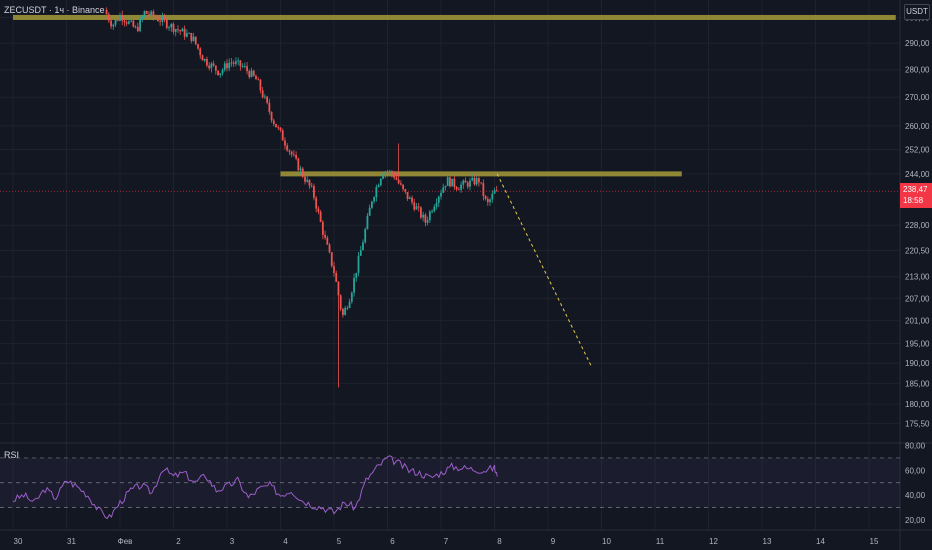  Describe the element at coordinates (446, 541) in the screenshot. I see `time-axis: 30 31 Фев 2 3 4 5 6 7 8 9 10 11 12 13 14 15` at that location.